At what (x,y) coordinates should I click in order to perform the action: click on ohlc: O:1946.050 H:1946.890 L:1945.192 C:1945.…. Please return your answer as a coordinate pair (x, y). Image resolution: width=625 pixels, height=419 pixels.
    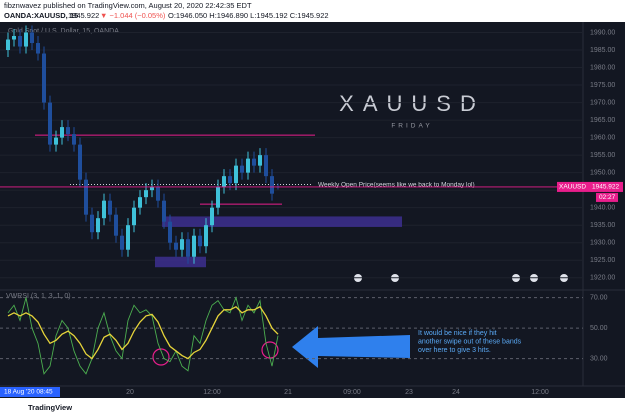
    Looking at the image, I should click on (248, 15).